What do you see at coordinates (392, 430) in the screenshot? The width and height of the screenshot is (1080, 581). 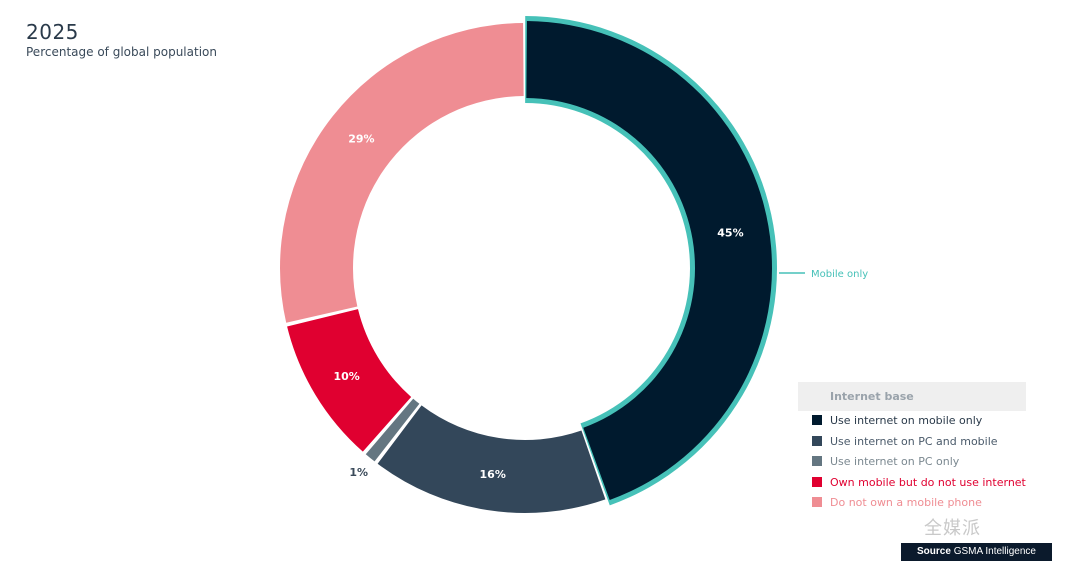 I see `slice-use-internet-on-pc-only` at bounding box center [392, 430].